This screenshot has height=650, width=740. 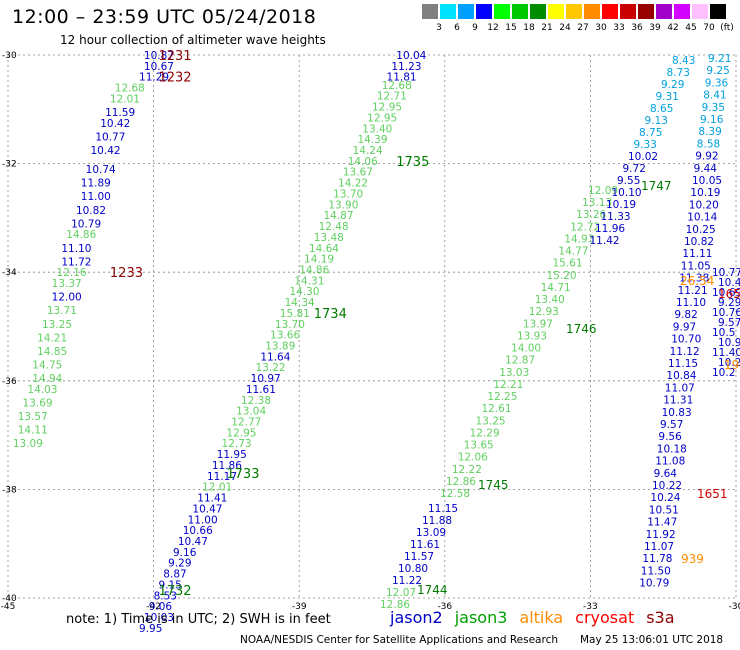 I want to click on swh-value: 11.22, so click(x=407, y=581).